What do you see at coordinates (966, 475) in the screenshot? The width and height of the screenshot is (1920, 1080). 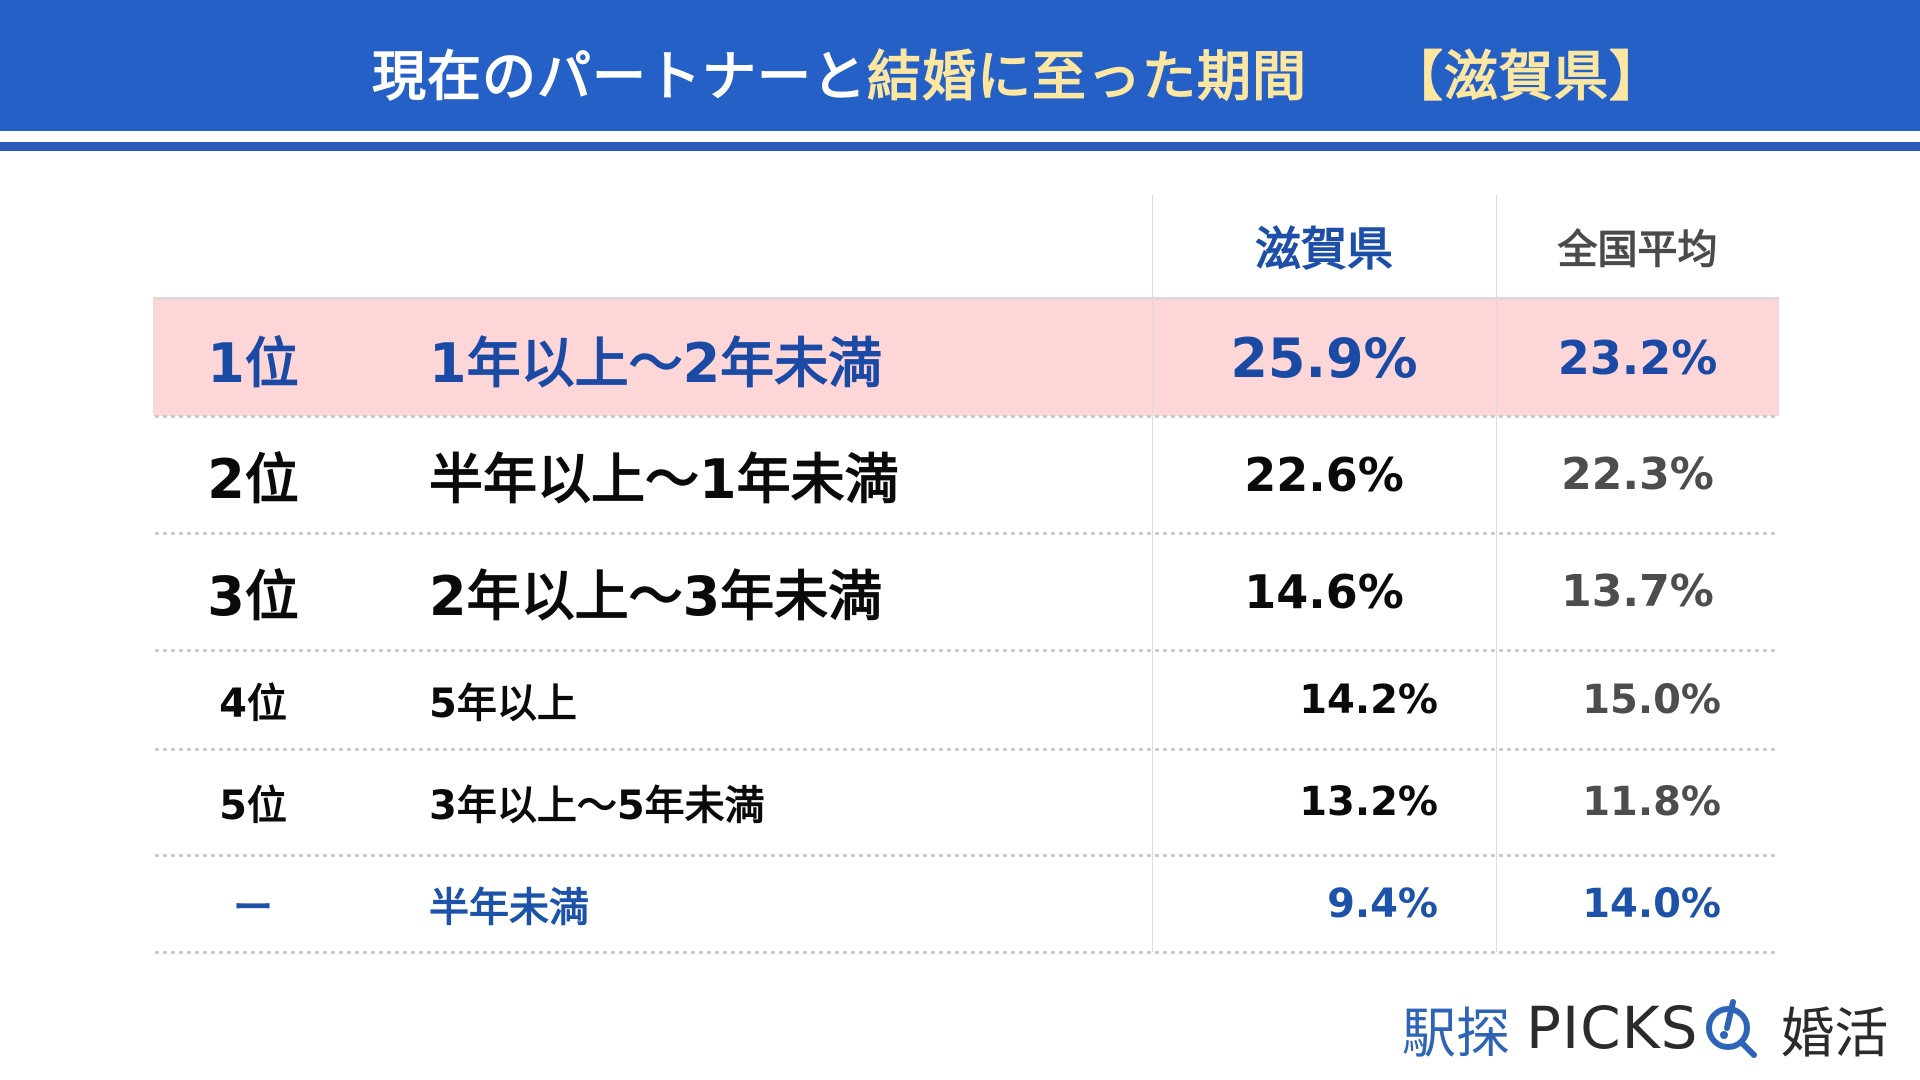 I see `table-row: 2位 半年以上～1年未満 22.6% 22.3%` at bounding box center [966, 475].